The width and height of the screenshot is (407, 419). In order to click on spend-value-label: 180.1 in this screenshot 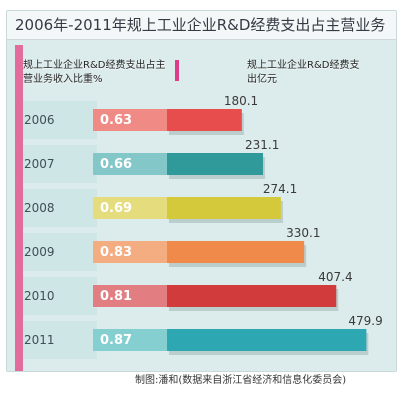, I will do `click(241, 101)`.